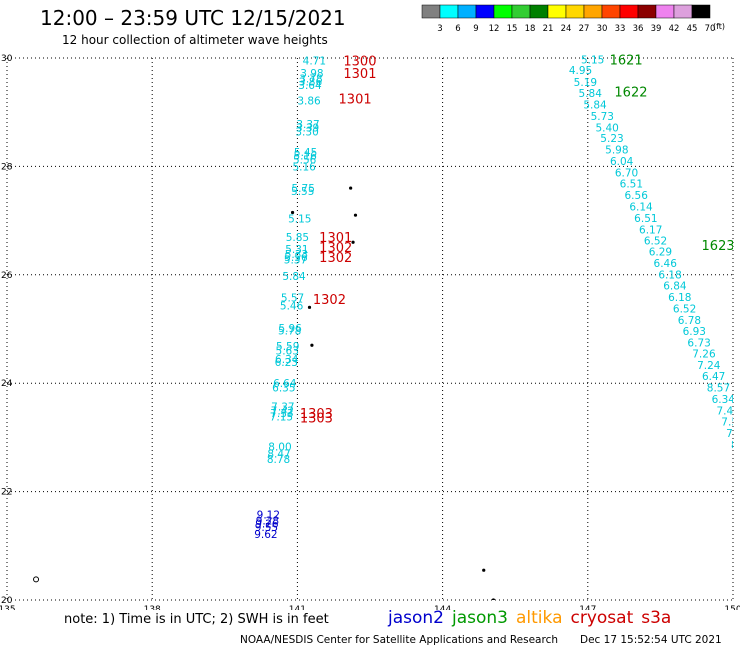 This screenshot has height=650, width=740. Describe the element at coordinates (539, 618) in the screenshot. I see `legend-entry: altika` at that location.